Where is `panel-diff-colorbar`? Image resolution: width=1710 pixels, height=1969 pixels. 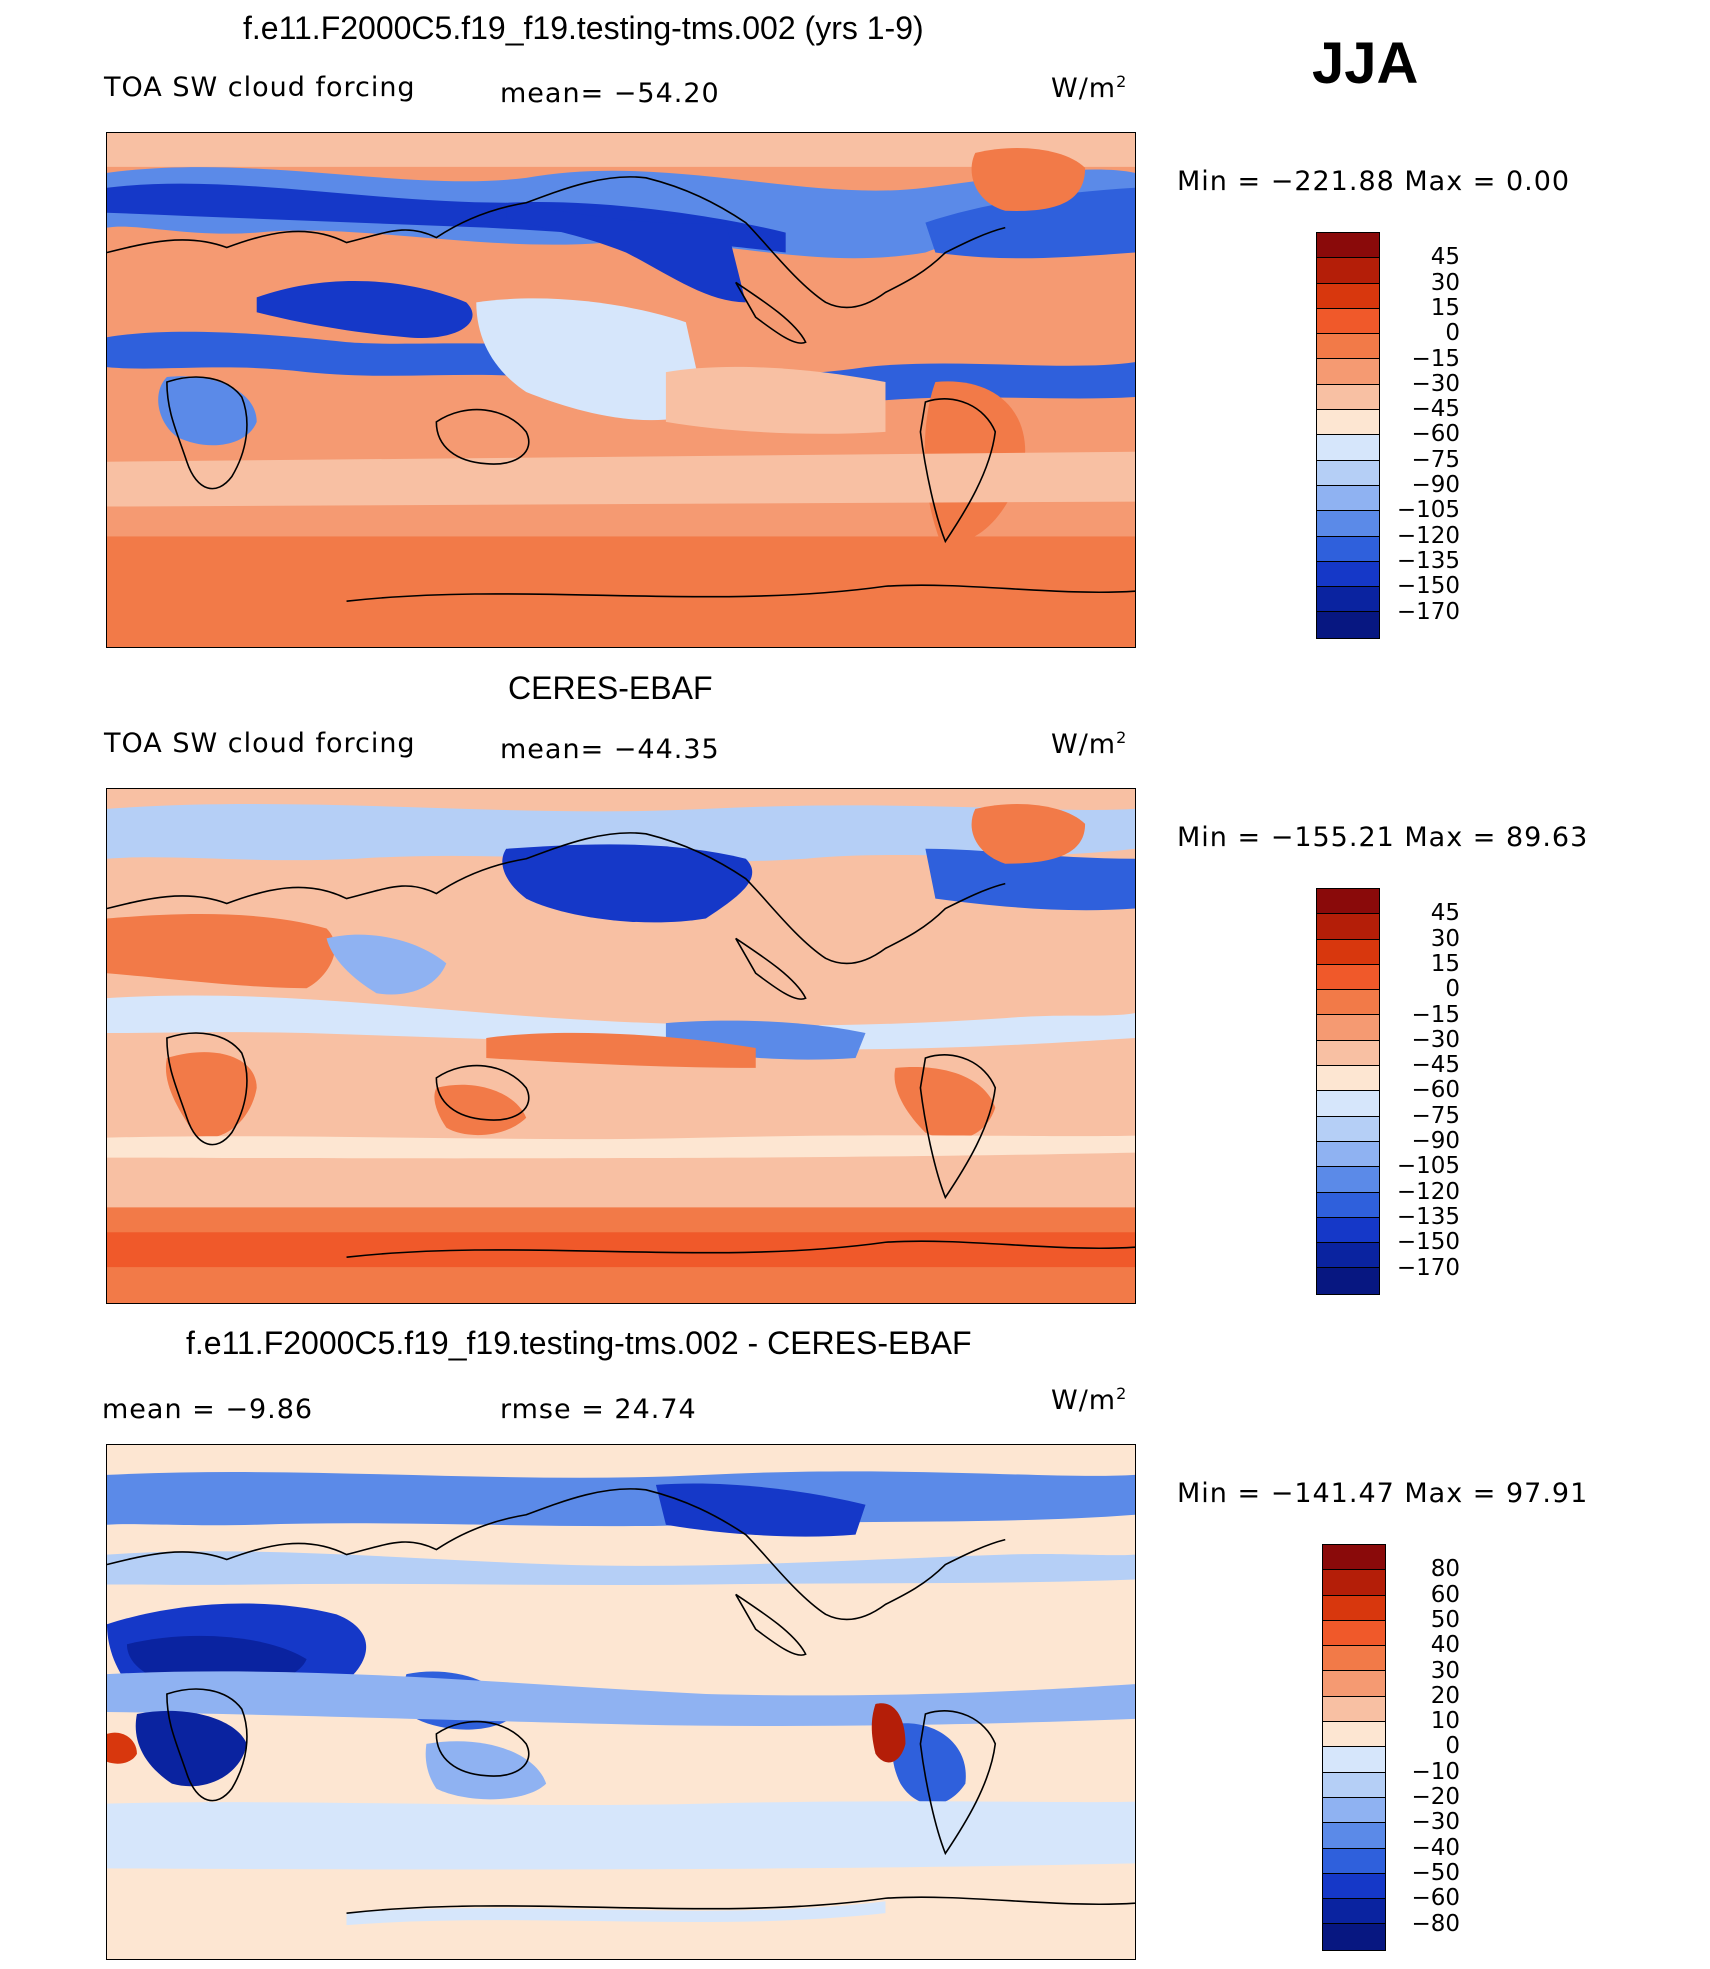 panel-diff-colorbar is located at coordinates (1354, 1747).